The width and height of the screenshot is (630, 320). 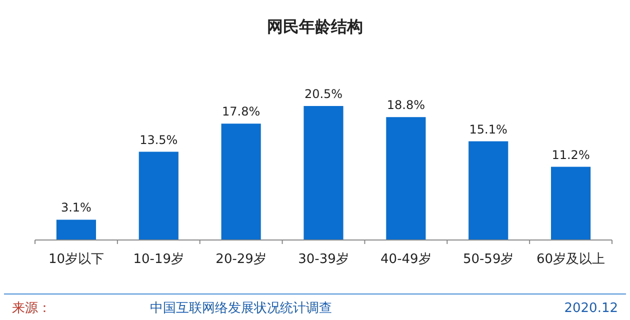 I want to click on x-tick-label: 20-29岁, so click(x=241, y=259).